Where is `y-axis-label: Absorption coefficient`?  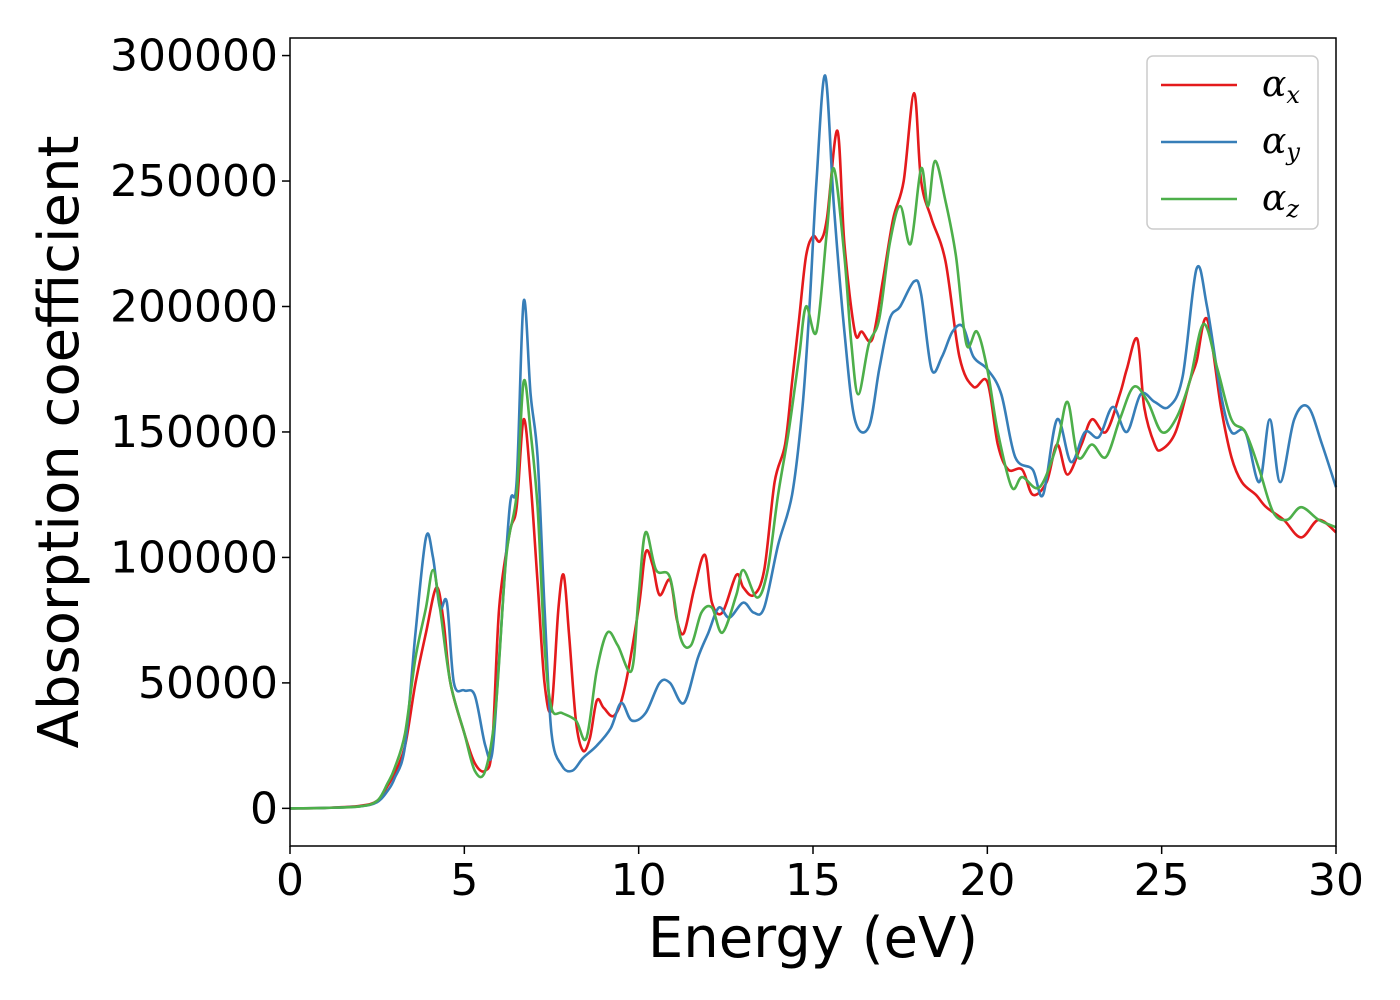 y-axis-label: Absorption coefficient is located at coordinates (59, 442).